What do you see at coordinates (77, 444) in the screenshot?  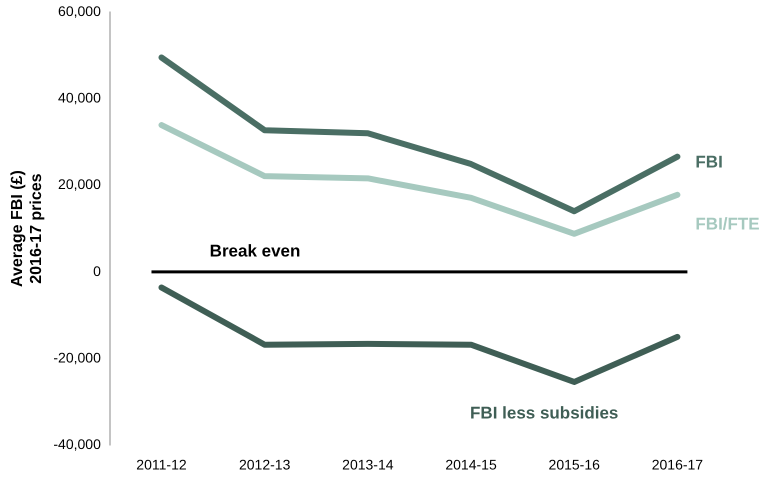 I see `y-tick-label: -40,000` at bounding box center [77, 444].